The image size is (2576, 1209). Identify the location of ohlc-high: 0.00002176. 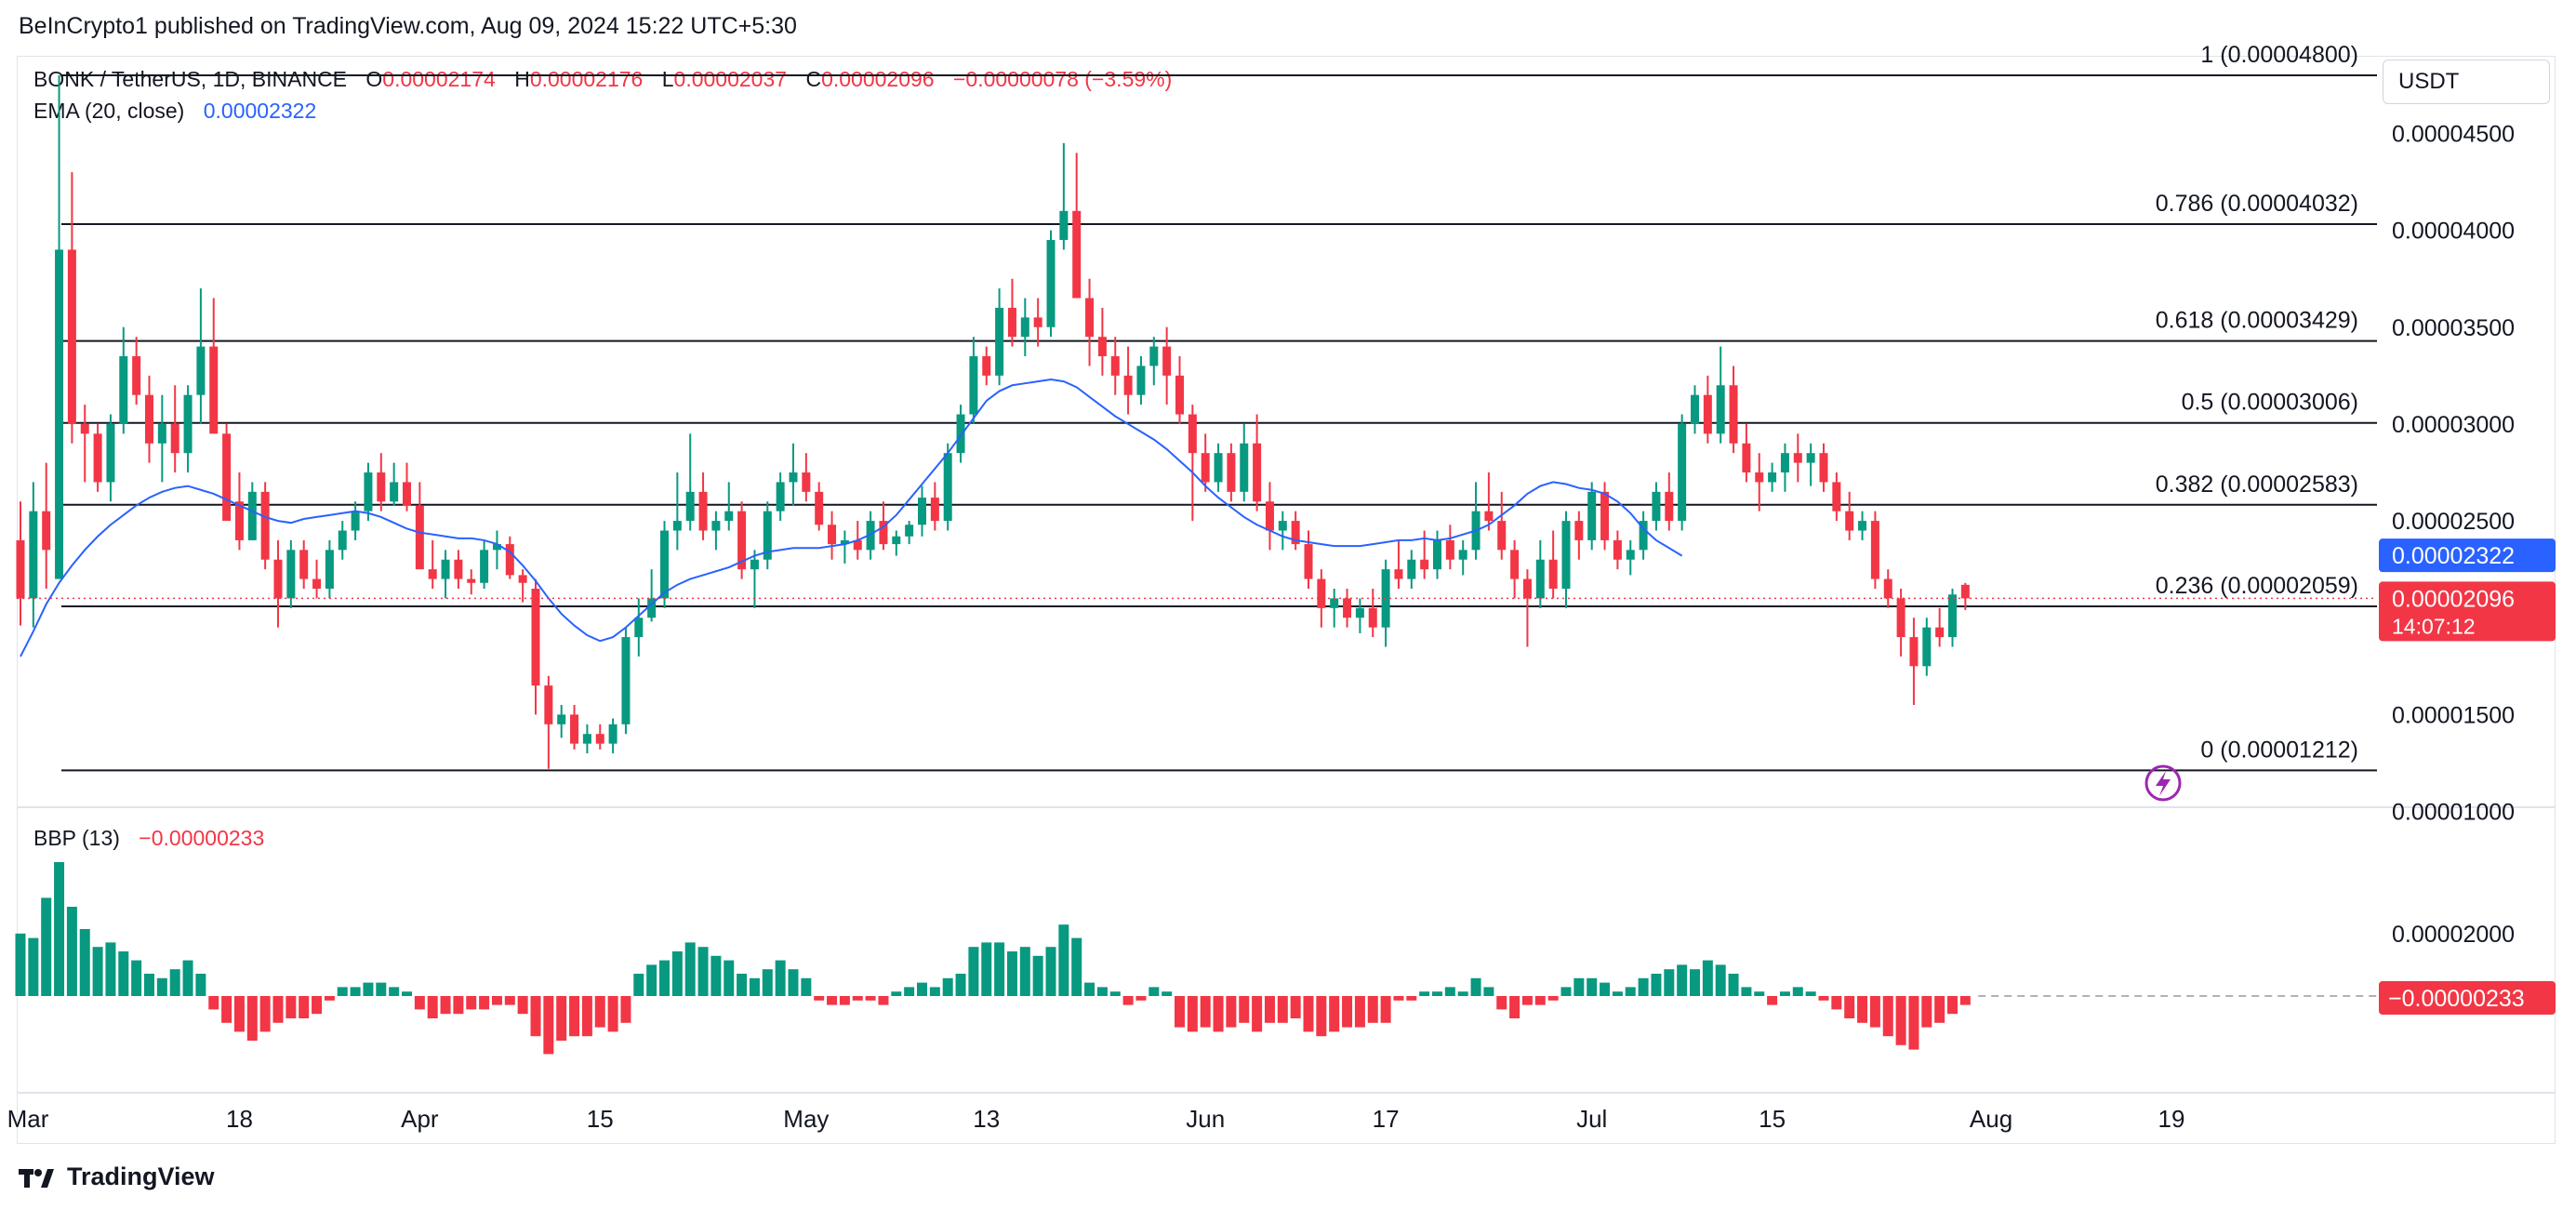
(586, 79).